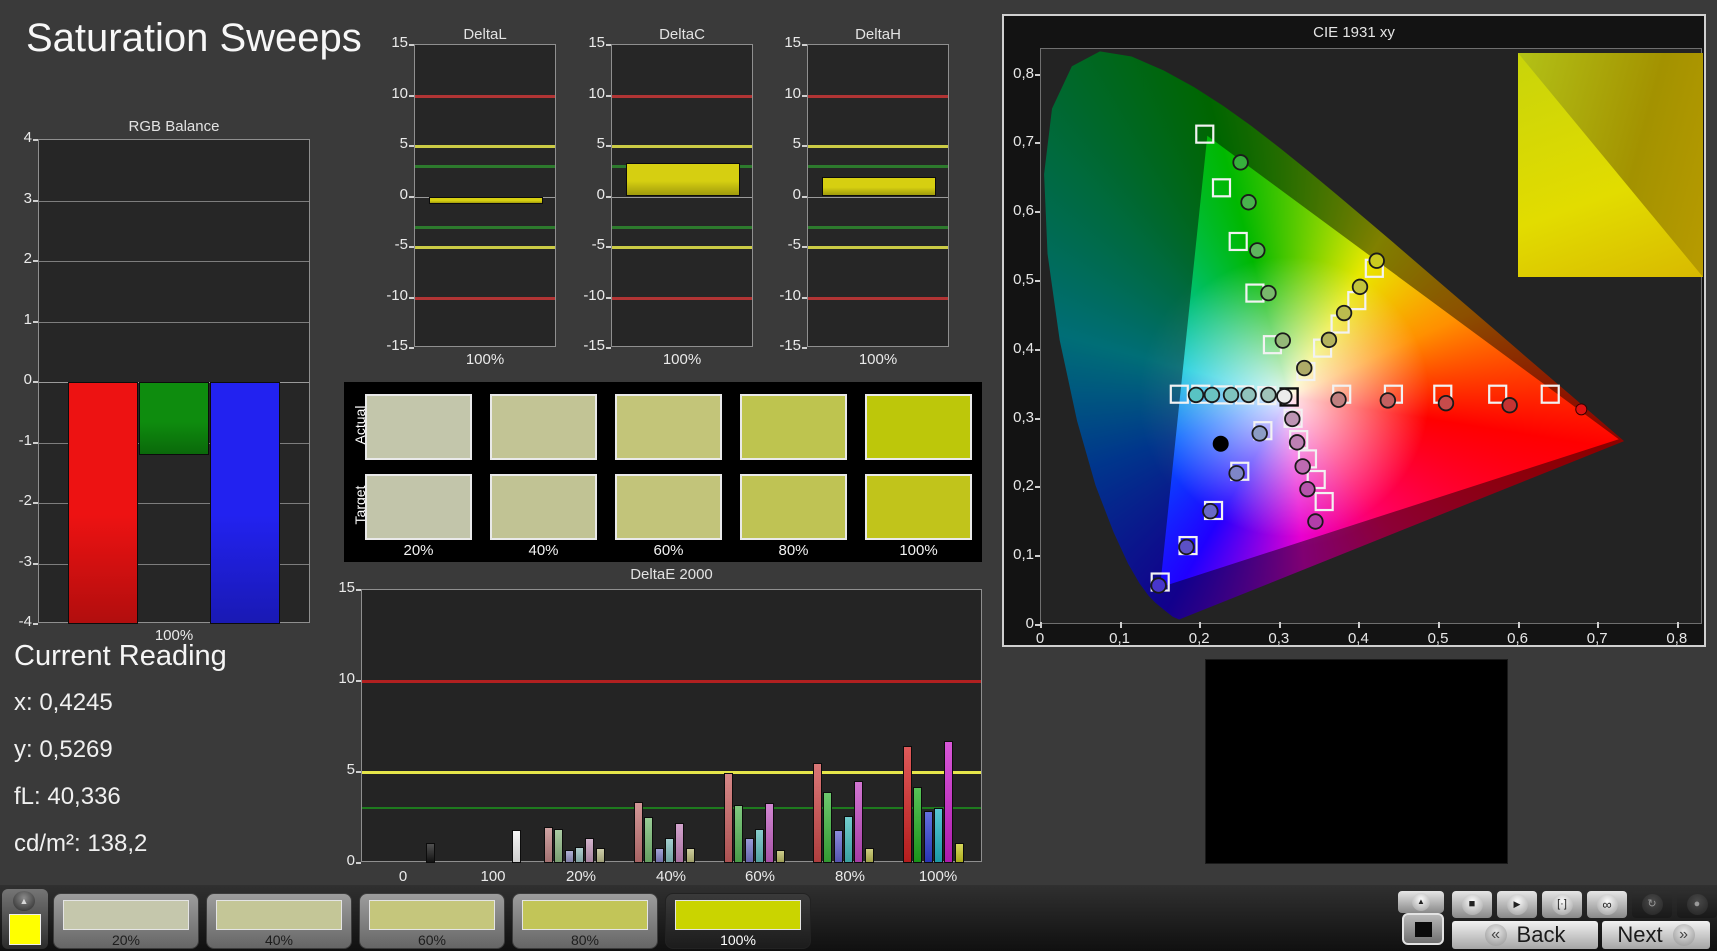 Image resolution: width=1717 pixels, height=951 pixels. I want to click on reading-line: cd/m²: 138,2, so click(81, 843).